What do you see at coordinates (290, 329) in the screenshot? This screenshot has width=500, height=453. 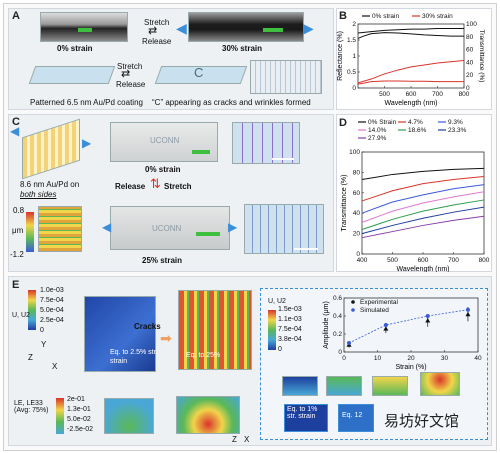 I see `legend2-tick-2: 7.5e-04` at bounding box center [290, 329].